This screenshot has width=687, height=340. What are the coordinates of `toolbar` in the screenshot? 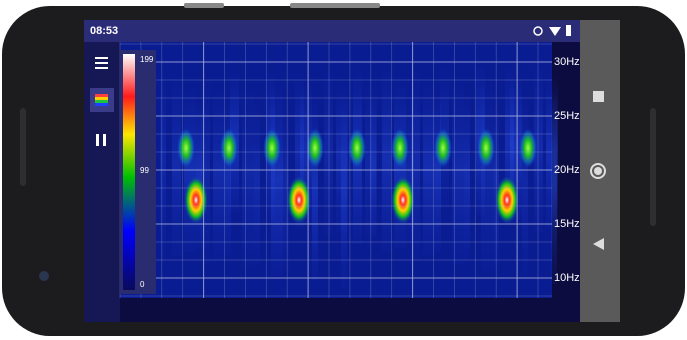 It's located at (102, 182).